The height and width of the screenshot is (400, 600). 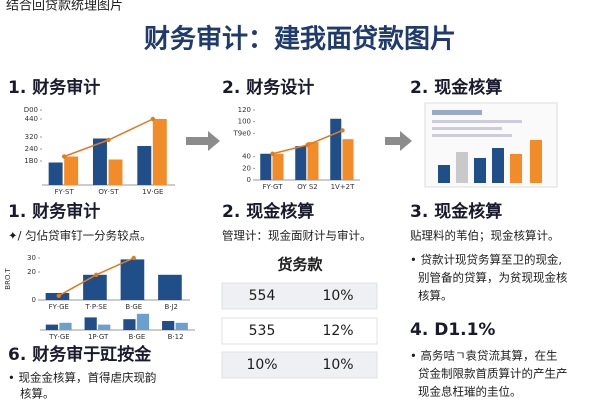 I want to click on corner-title: 结合回贷款统理图片, so click(x=64, y=7).